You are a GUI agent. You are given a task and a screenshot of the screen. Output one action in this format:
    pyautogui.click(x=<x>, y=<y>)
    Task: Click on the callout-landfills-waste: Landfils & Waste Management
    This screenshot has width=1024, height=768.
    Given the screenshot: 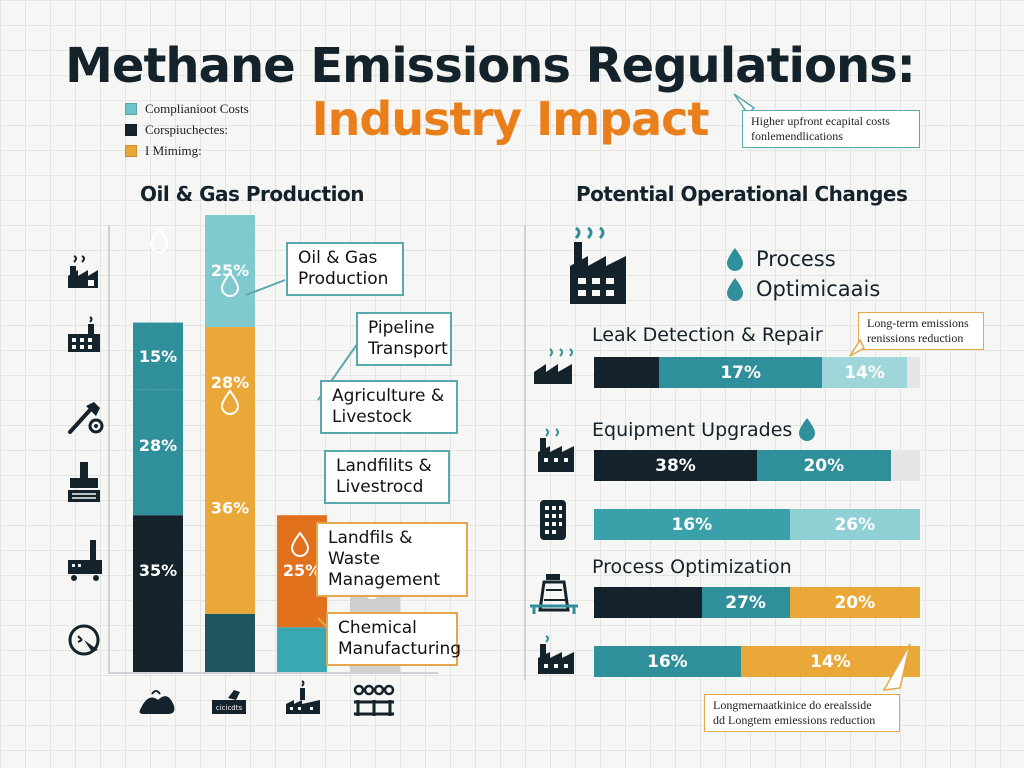 What is the action you would take?
    pyautogui.click(x=392, y=559)
    